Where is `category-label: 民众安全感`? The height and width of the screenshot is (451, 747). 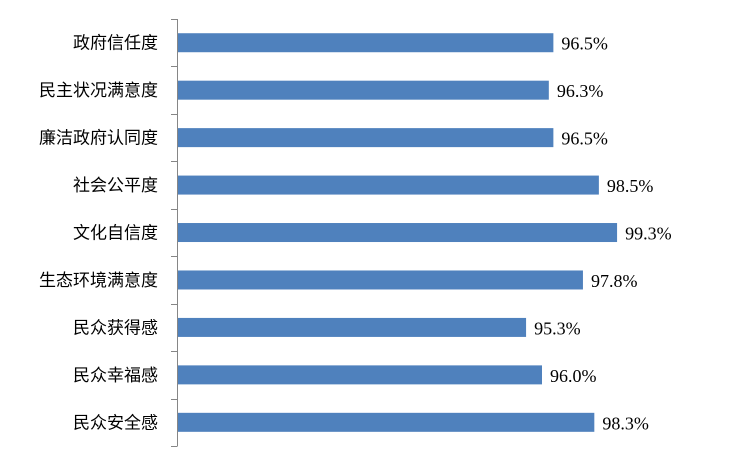
category-label: 民众安全感 is located at coordinates (115, 423).